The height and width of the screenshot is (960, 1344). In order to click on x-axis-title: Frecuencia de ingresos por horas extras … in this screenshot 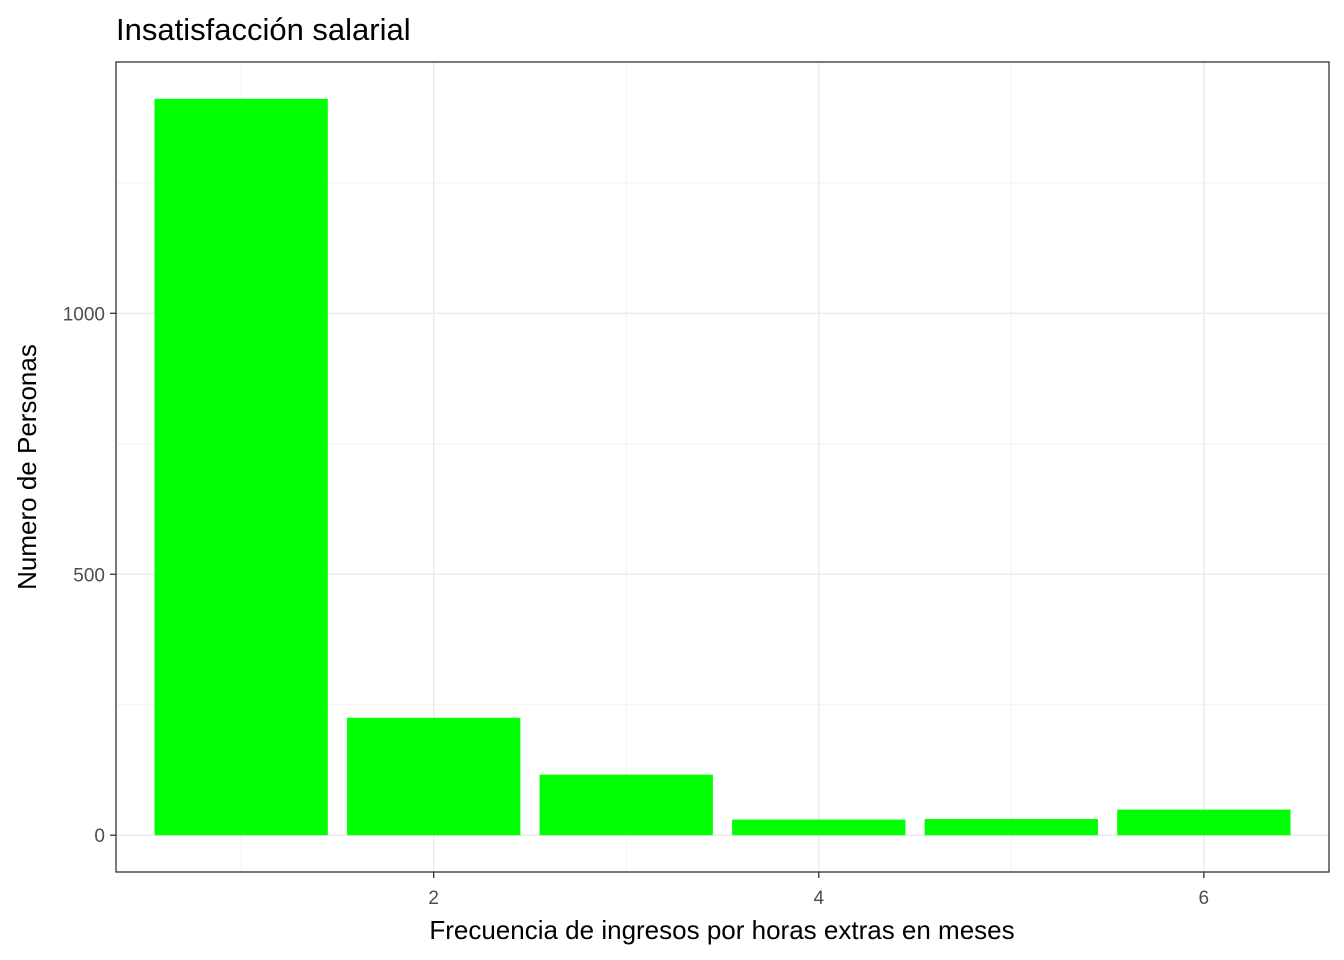, I will do `click(721, 930)`.